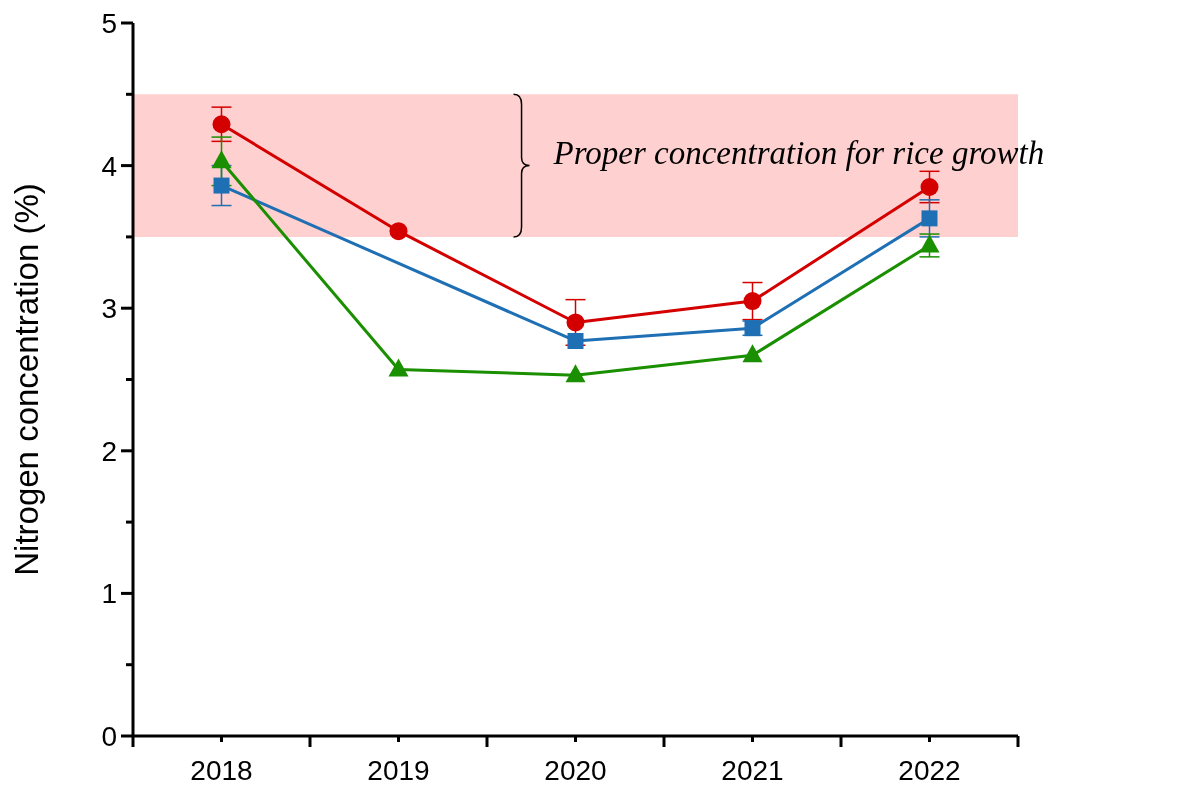  Describe the element at coordinates (929, 770) in the screenshot. I see `x-tick-label: 2022` at that location.